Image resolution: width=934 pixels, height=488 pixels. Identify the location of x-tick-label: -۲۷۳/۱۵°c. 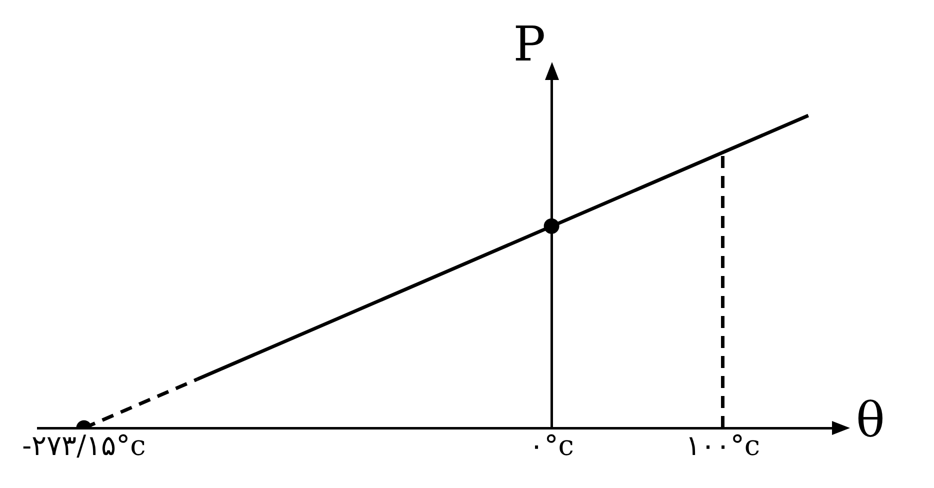
(84, 445).